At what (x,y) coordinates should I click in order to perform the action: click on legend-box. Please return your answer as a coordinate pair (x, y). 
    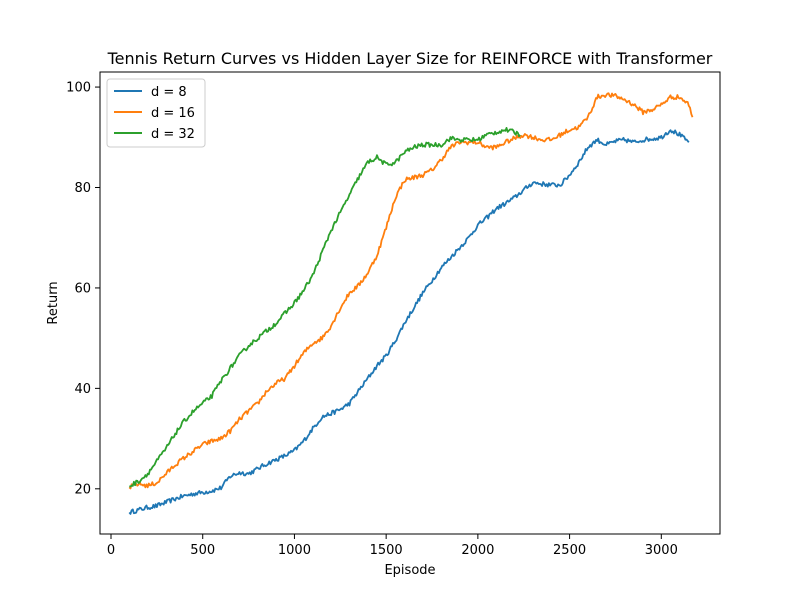
    Looking at the image, I should click on (156, 113).